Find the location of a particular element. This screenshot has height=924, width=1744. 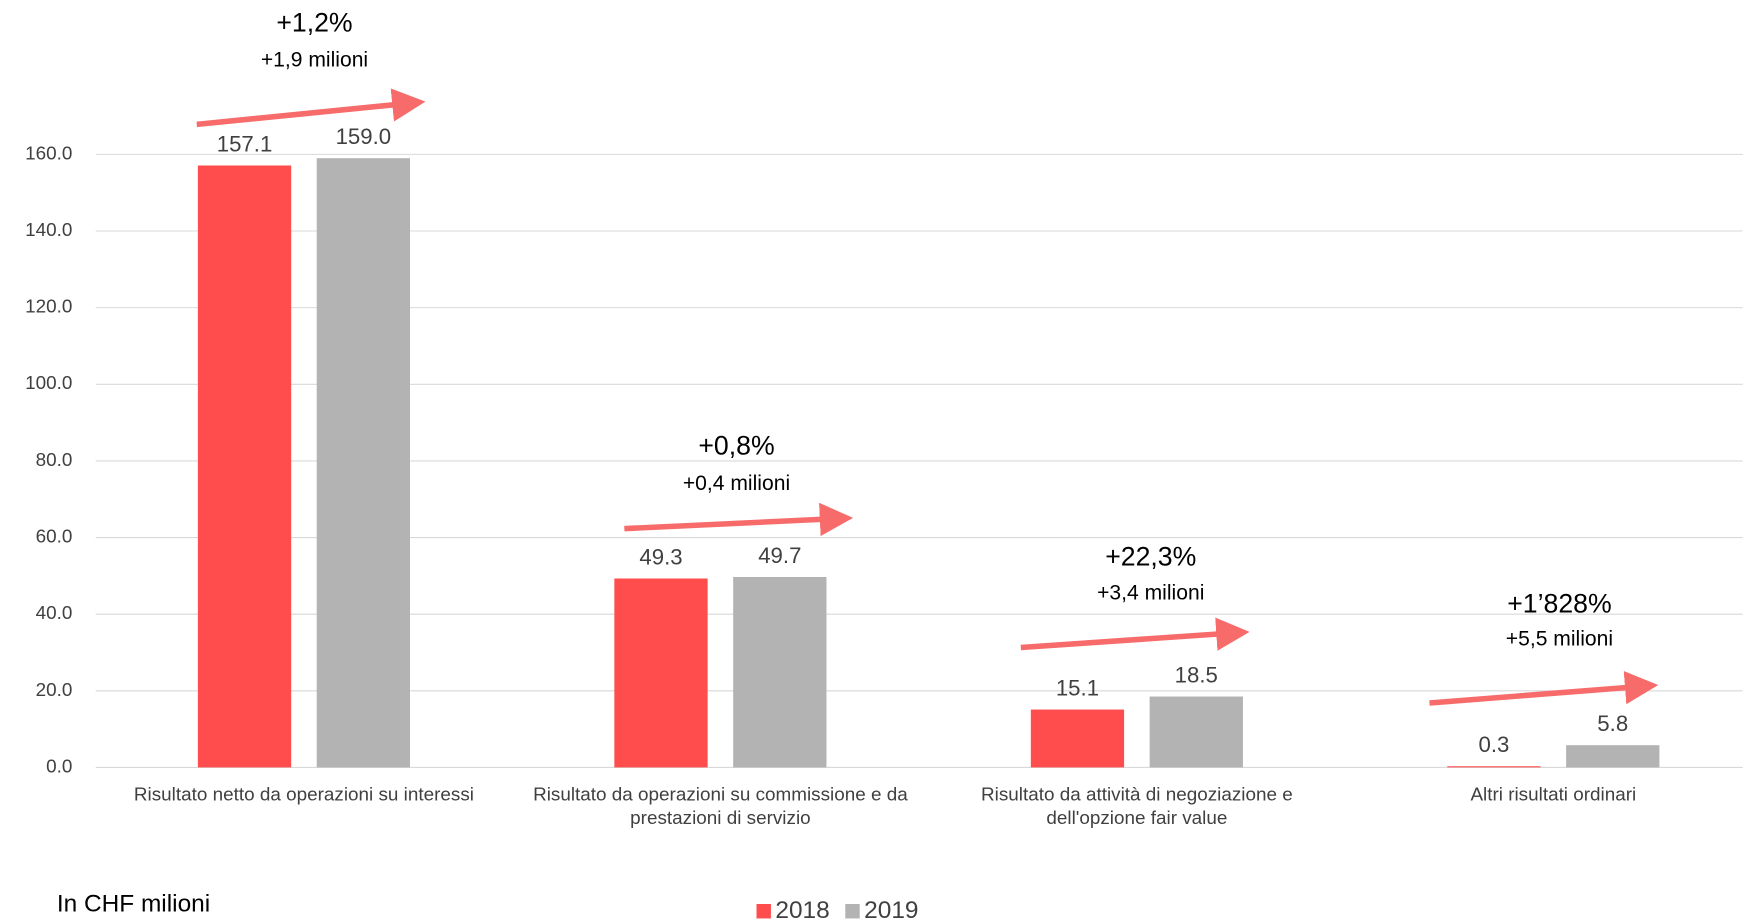

annotation-subtext: +0,4 milioni is located at coordinates (736, 483).